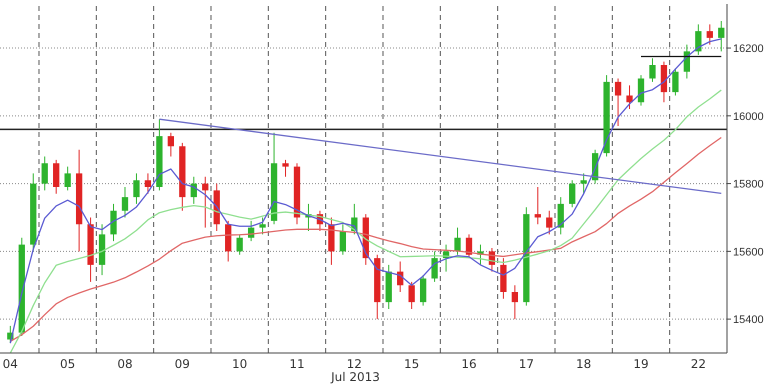  I want to click on x-tick-label: 12, so click(354, 364).